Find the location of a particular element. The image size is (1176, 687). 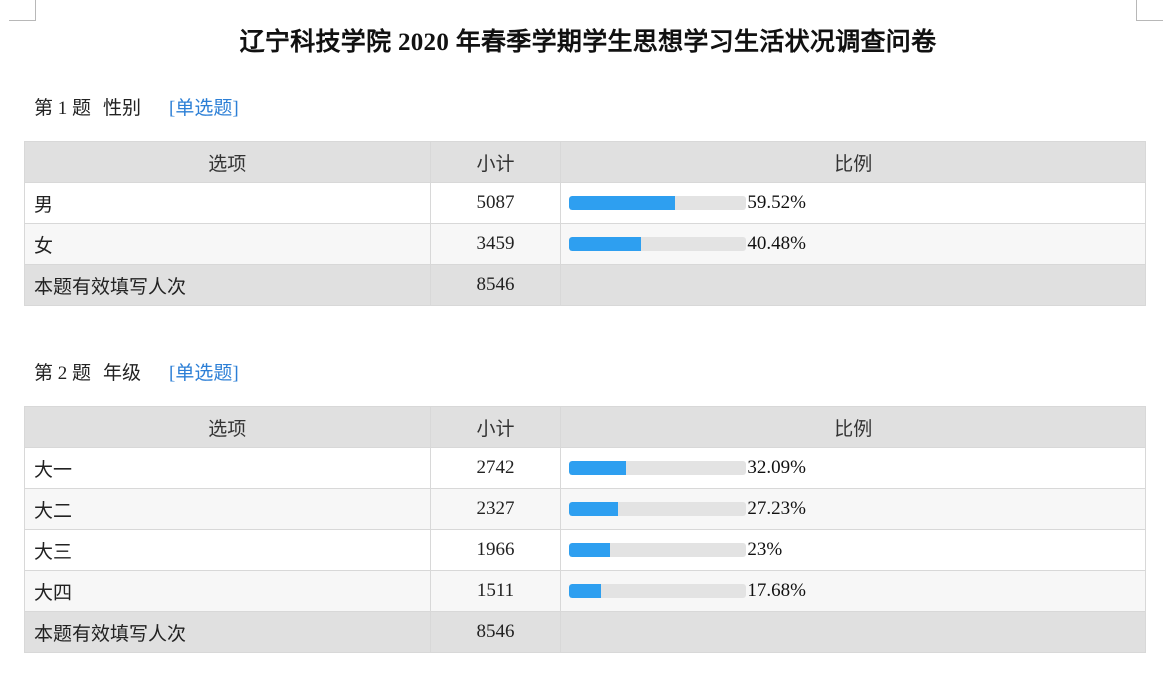

question-2-number: 第 2 题 is located at coordinates (63, 373).